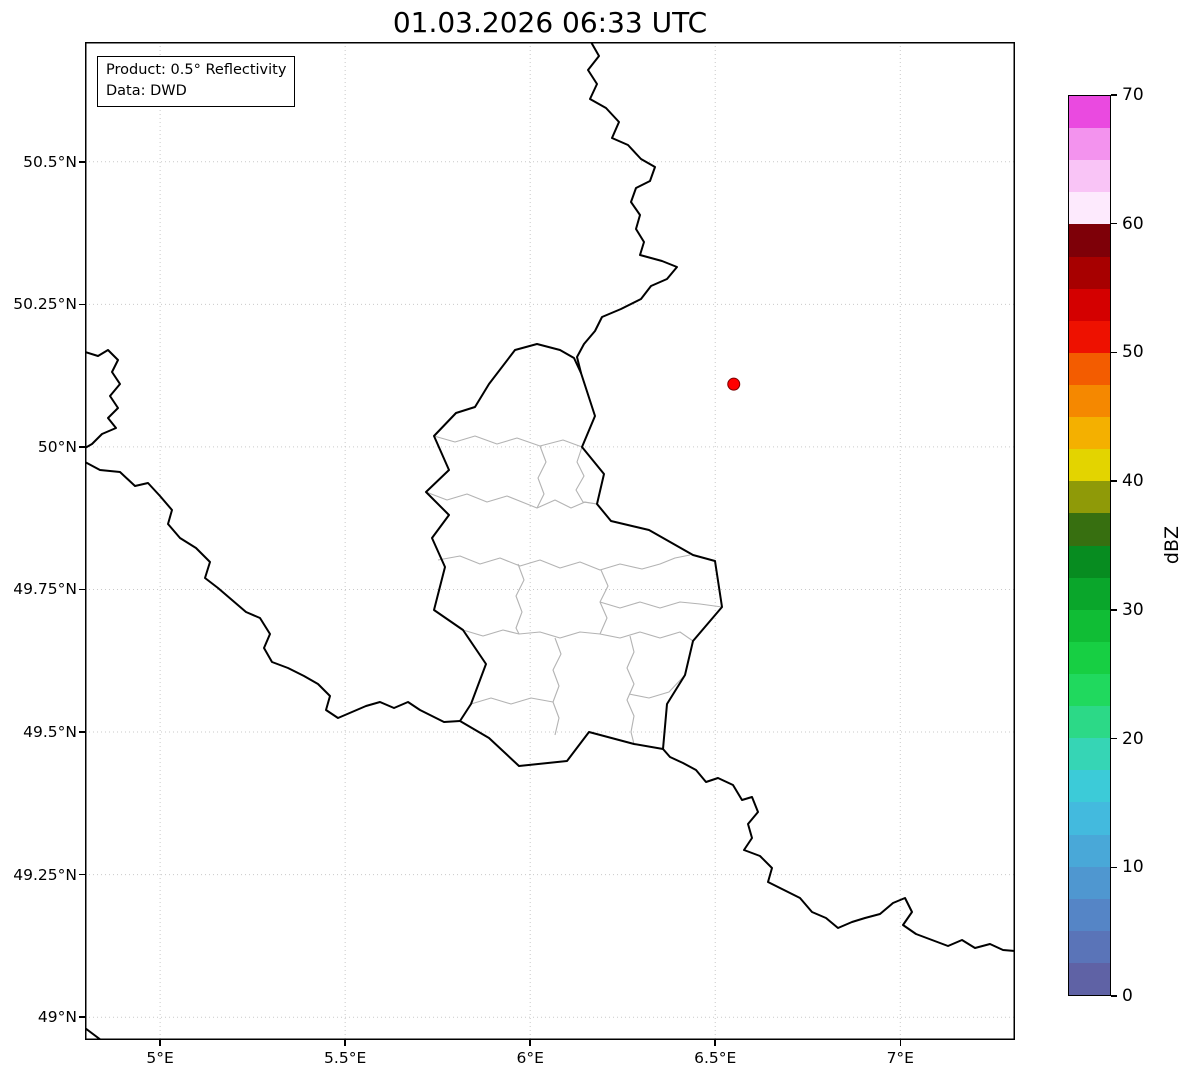 Image resolution: width=1202 pixels, height=1081 pixels. I want to click on x-tick-label: 5°E, so click(160, 1058).